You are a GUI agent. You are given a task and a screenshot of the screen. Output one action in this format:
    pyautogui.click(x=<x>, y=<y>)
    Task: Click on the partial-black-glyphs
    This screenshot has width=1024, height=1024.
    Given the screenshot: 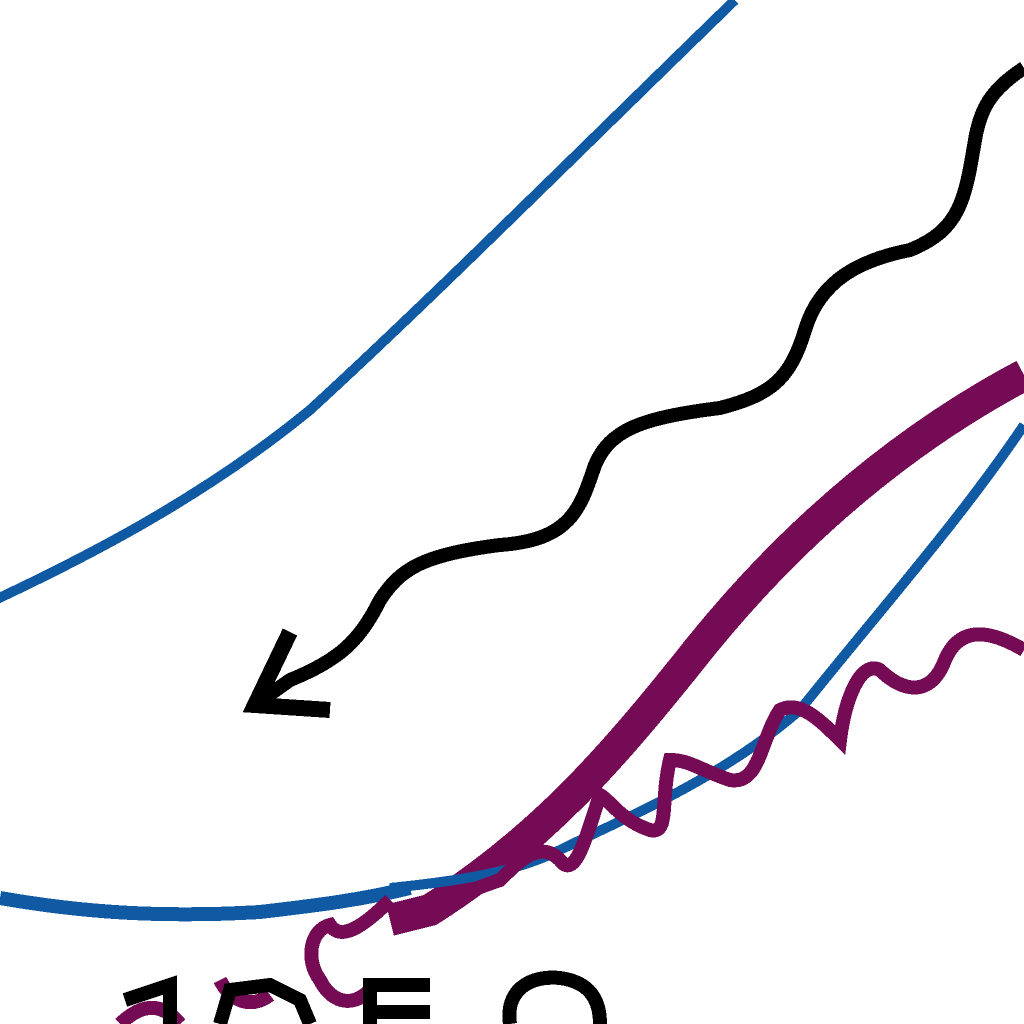 What is the action you would take?
    pyautogui.click(x=364, y=997)
    